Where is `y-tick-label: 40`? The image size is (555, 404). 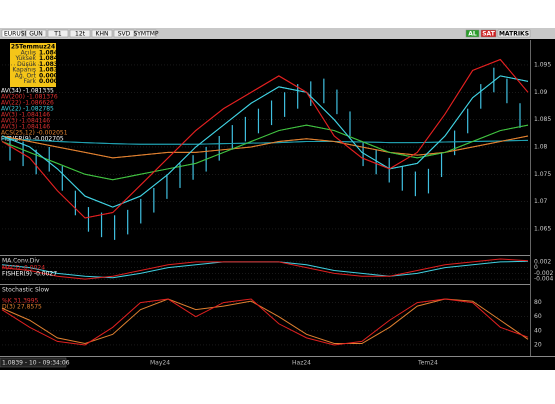
y-tick-label: 40 is located at coordinates (538, 330).